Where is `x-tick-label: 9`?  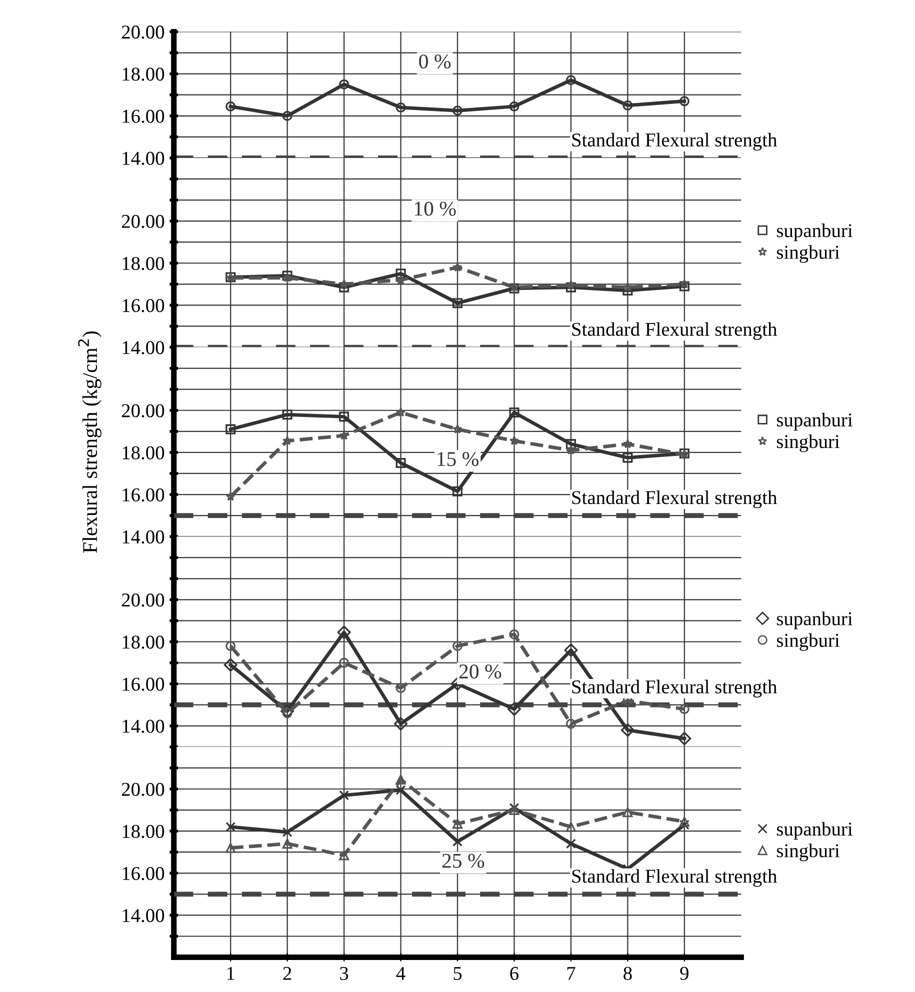
x-tick-label: 9 is located at coordinates (684, 973).